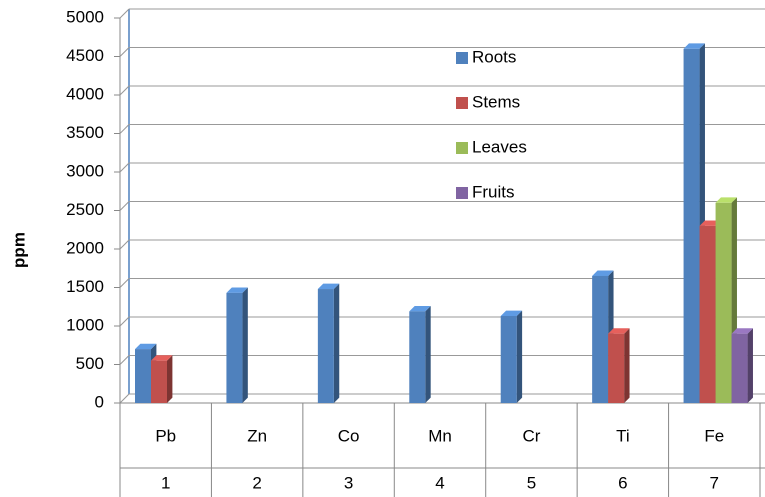 The height and width of the screenshot is (497, 765). Describe the element at coordinates (623, 435) in the screenshot. I see `x-tick-label: Ti` at that location.